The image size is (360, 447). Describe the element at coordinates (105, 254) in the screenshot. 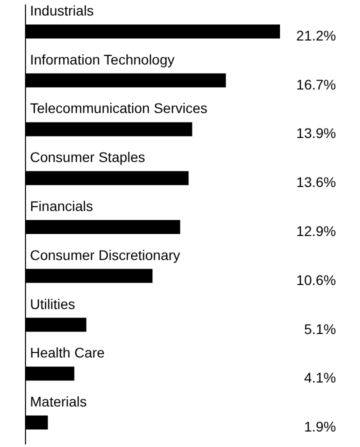

I see `y-tick-label: Consumer Discretionary` at that location.